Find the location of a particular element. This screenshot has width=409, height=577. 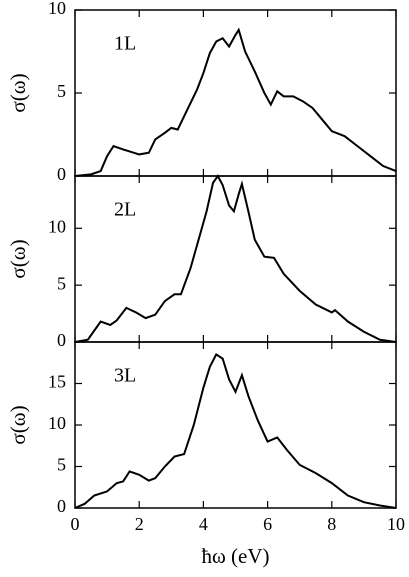

x-tick-label: 2 is located at coordinates (139, 524).